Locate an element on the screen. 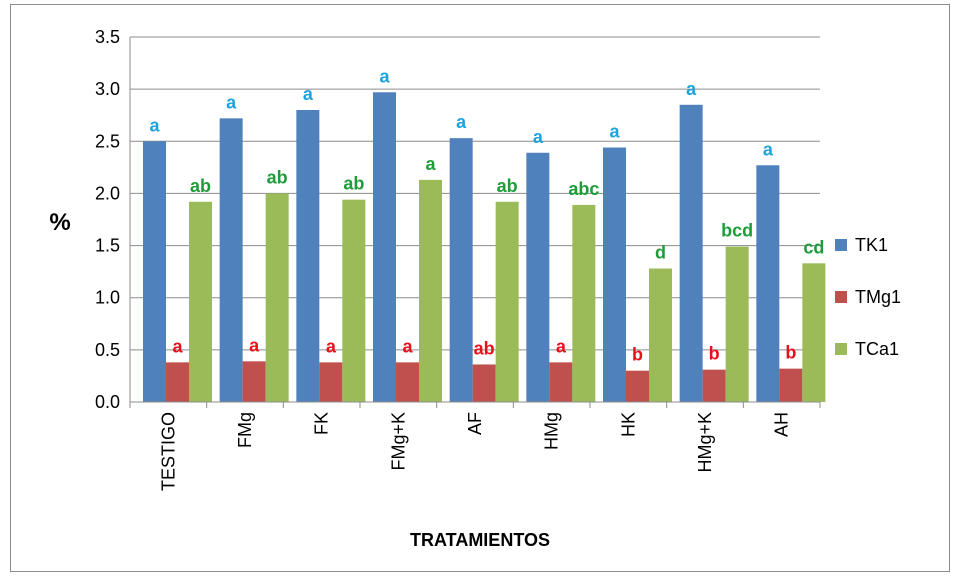 This screenshot has width=957, height=578. x-tick-label: HMg+K is located at coordinates (705, 442).